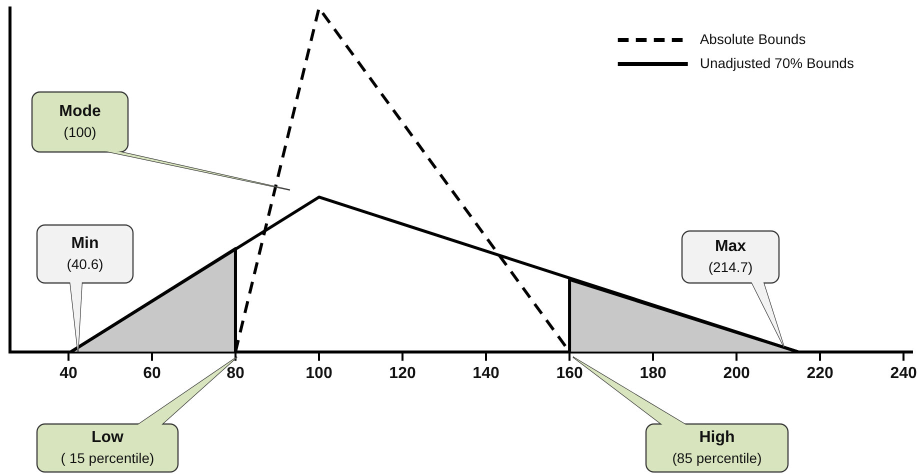 Image resolution: width=920 pixels, height=474 pixels. What do you see at coordinates (69, 373) in the screenshot?
I see `x-tick-label: 40` at bounding box center [69, 373].